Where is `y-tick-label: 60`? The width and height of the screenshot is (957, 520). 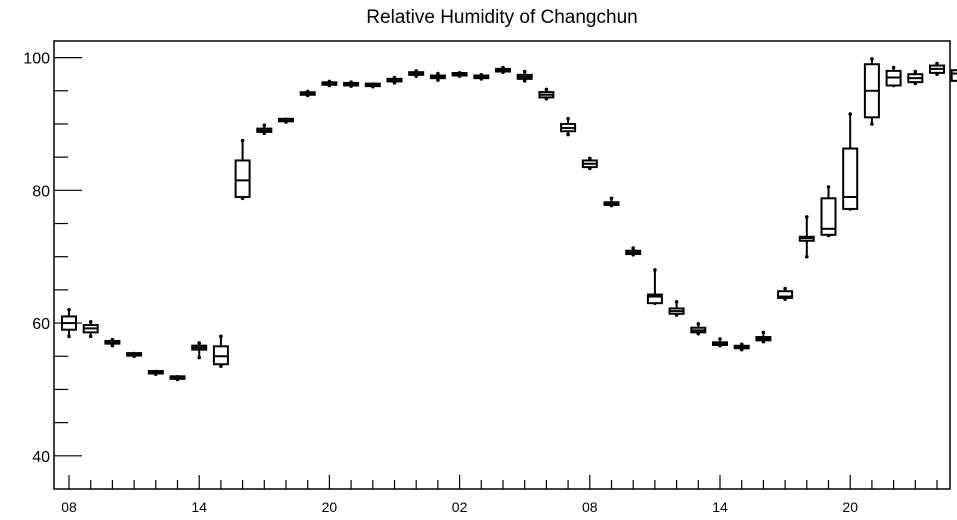
y-tick-label: 60 is located at coordinates (41, 324).